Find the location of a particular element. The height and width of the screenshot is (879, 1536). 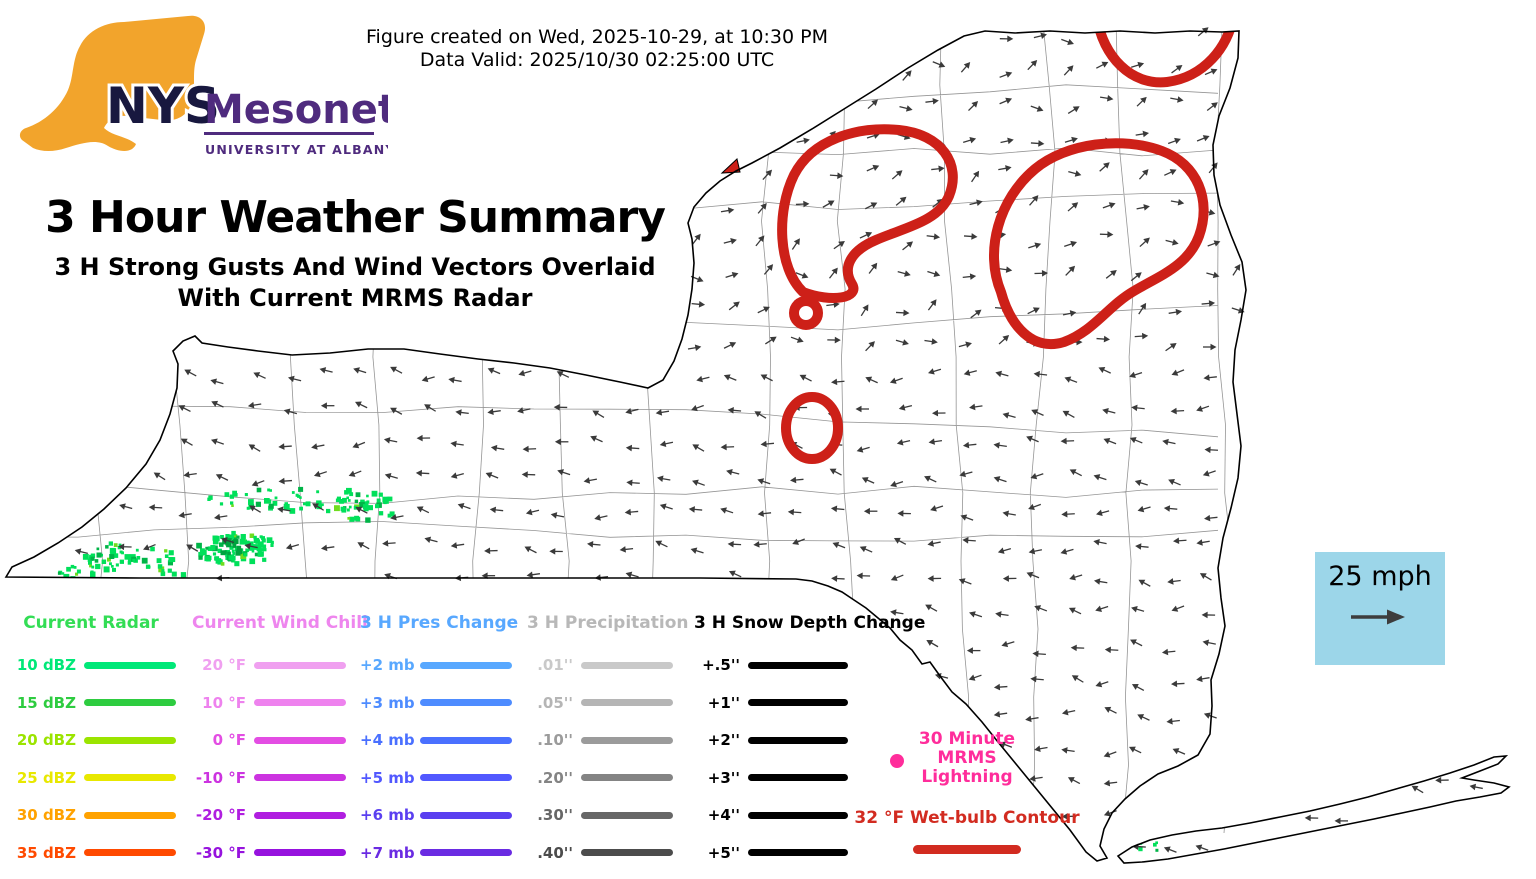

logo-wordmark: Mesonet is located at coordinates (296, 110).